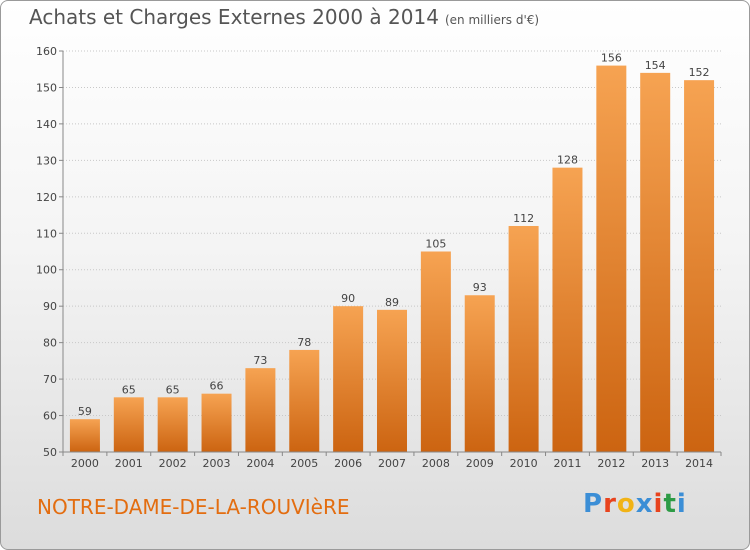 The height and width of the screenshot is (550, 750). What do you see at coordinates (46, 270) in the screenshot?
I see `y-tick-label: 100` at bounding box center [46, 270].